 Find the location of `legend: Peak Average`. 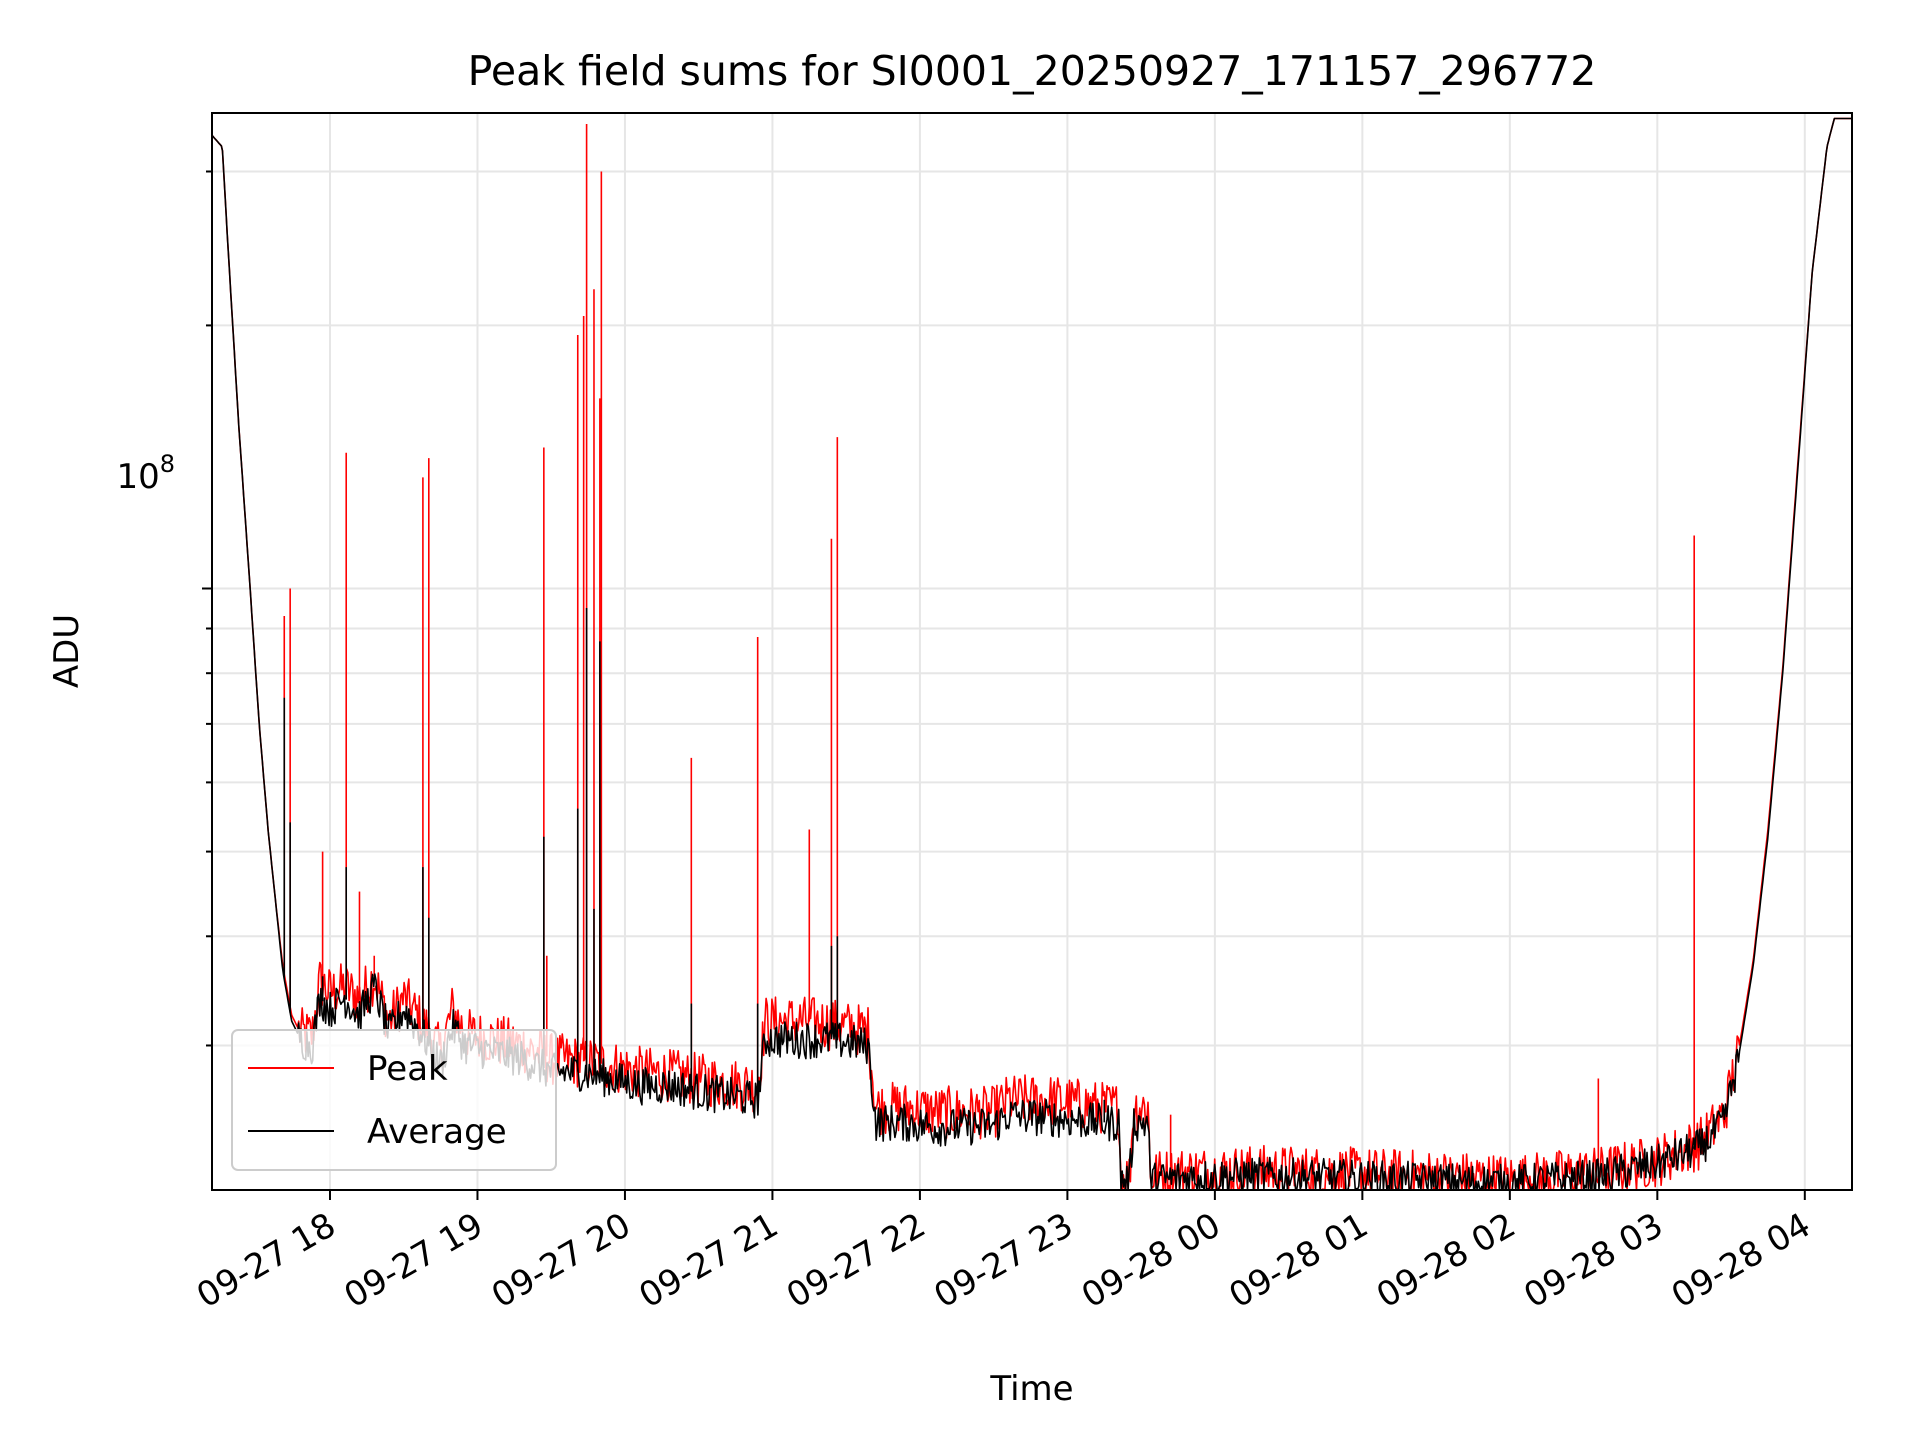

legend: Peak Average is located at coordinates (394, 1100).